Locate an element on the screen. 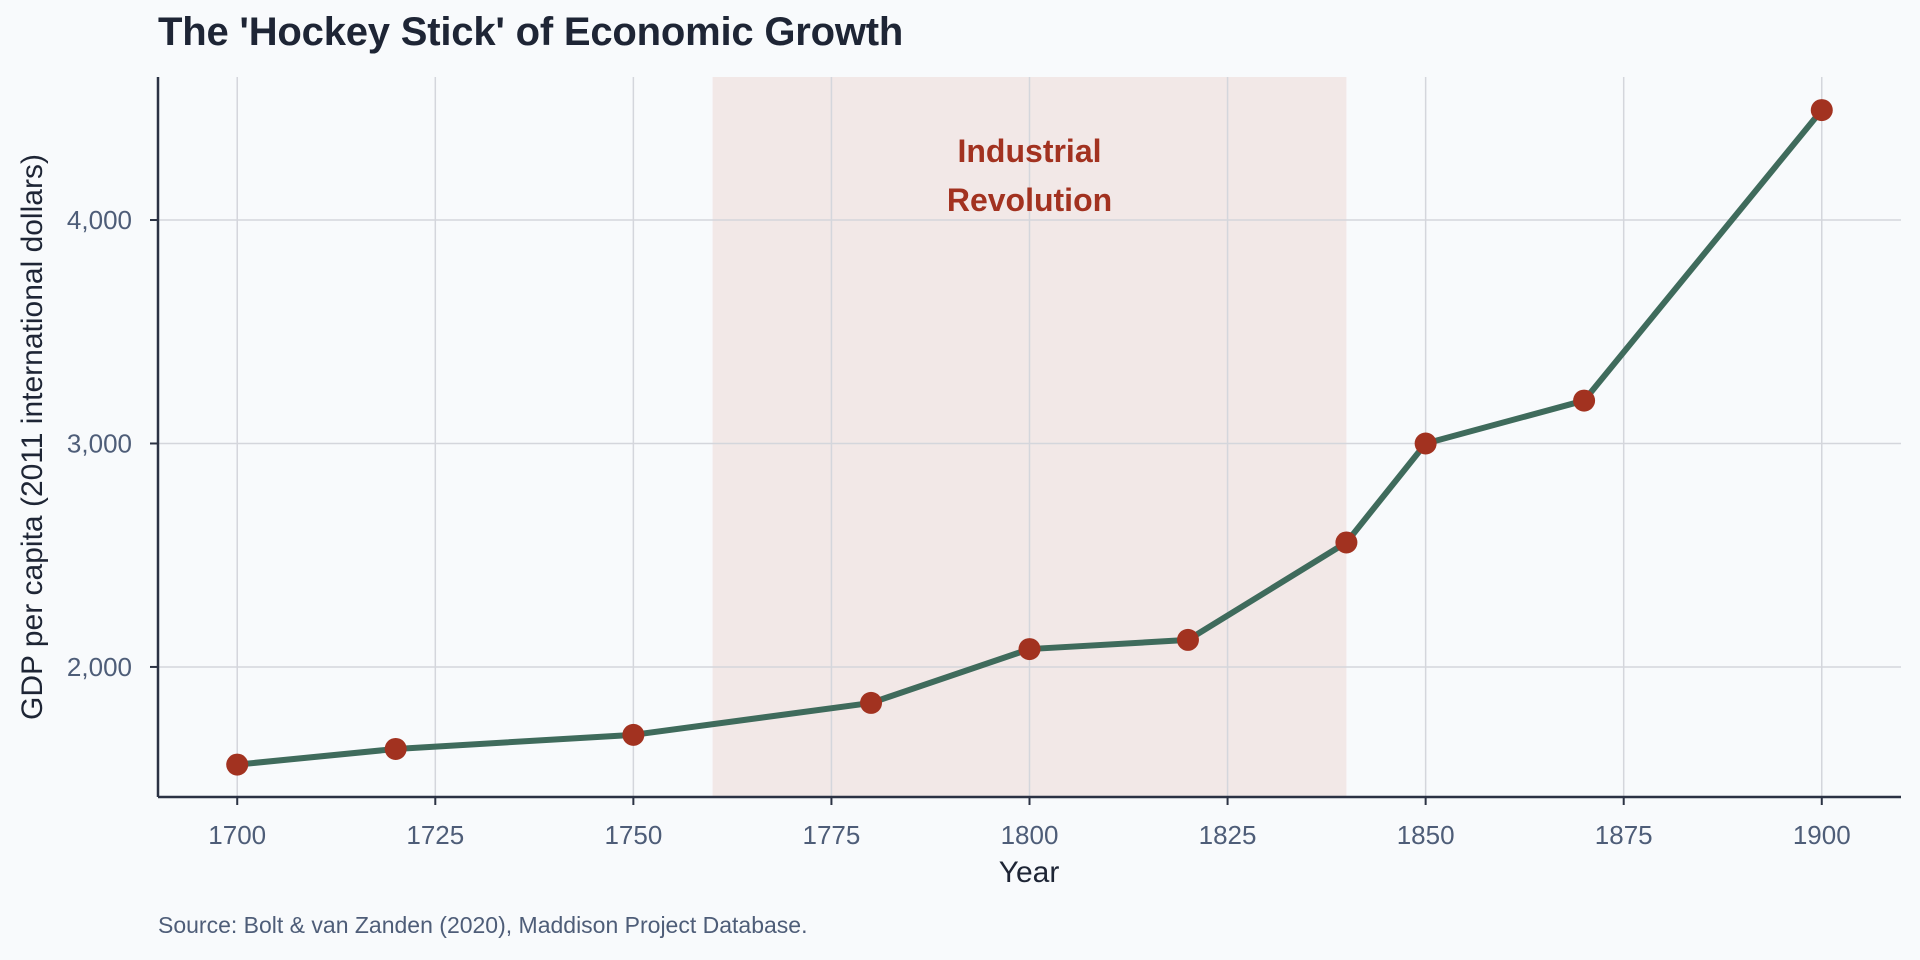  annotation-layer: Industrial Revolution is located at coordinates (1029, 175).